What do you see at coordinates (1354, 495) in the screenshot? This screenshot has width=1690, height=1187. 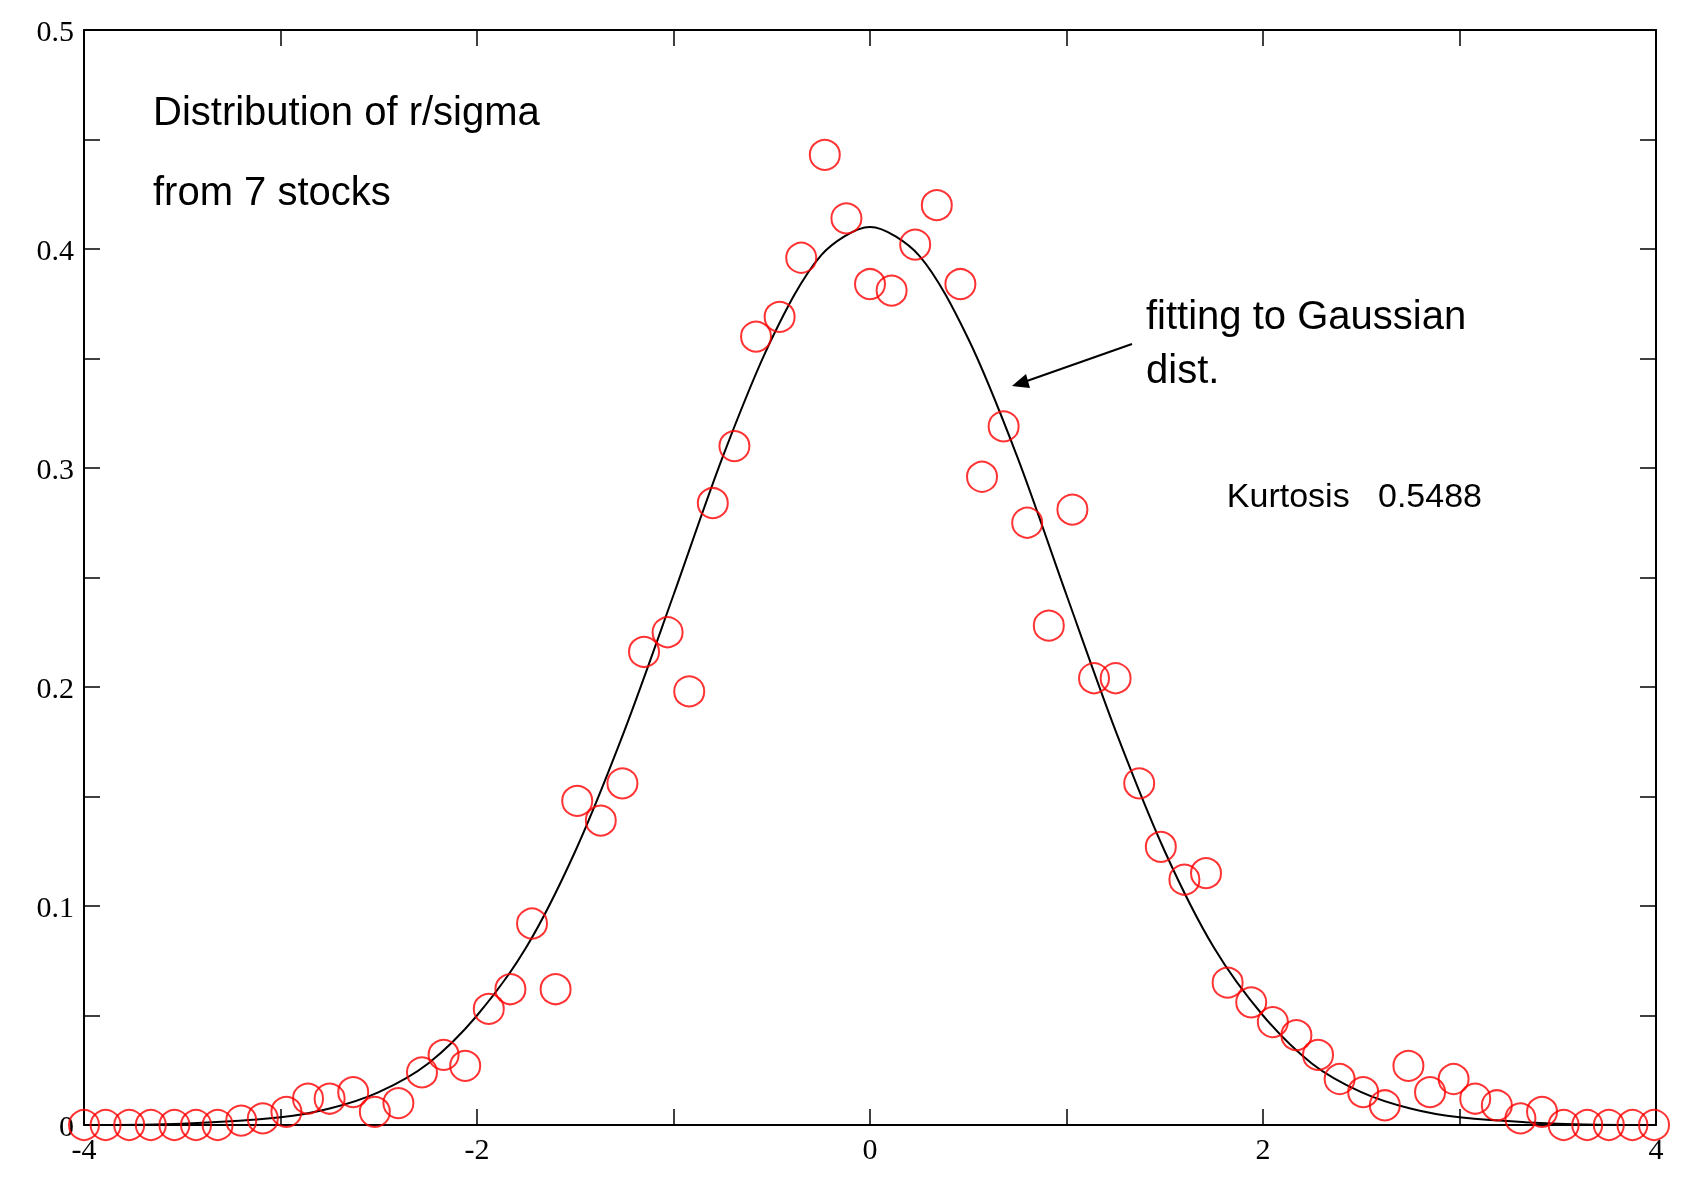 I see `annotation: Kurtosis 0.5488` at bounding box center [1354, 495].